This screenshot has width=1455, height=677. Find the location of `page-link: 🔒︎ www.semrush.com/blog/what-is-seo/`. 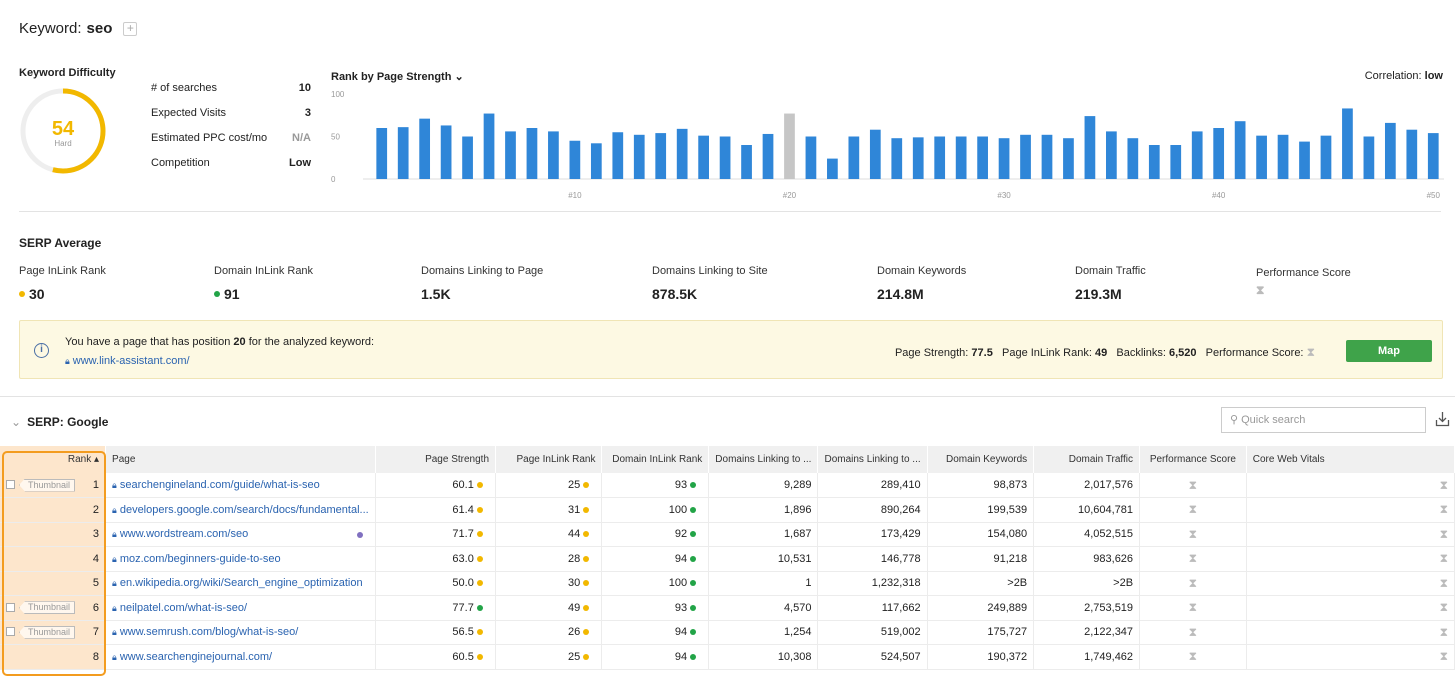

page-link: 🔒︎ www.semrush.com/blog/what-is-seo/ is located at coordinates (240, 632).